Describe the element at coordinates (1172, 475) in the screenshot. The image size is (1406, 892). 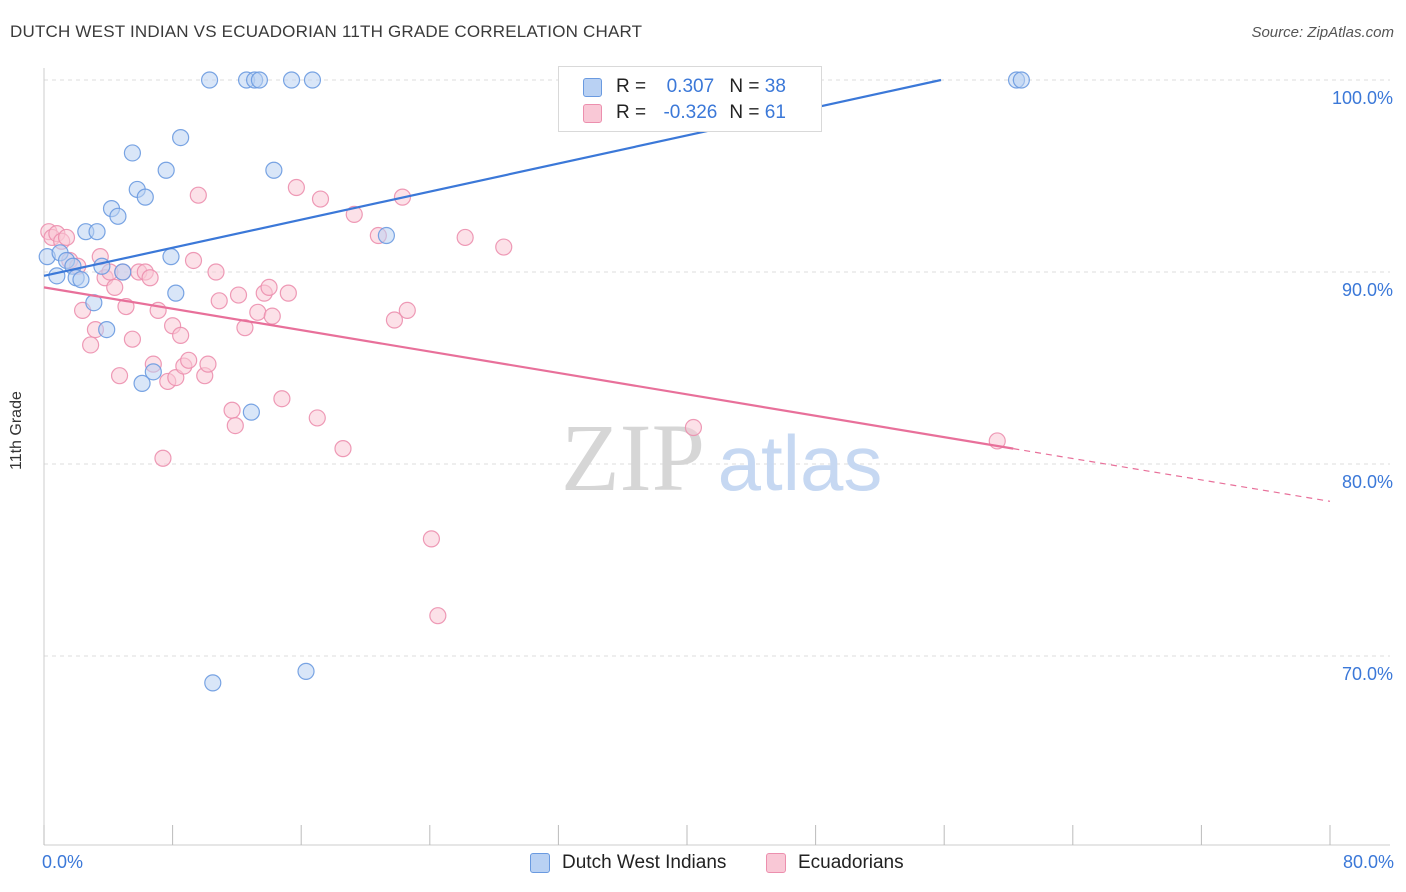
I see `trend-line-extension` at that location.